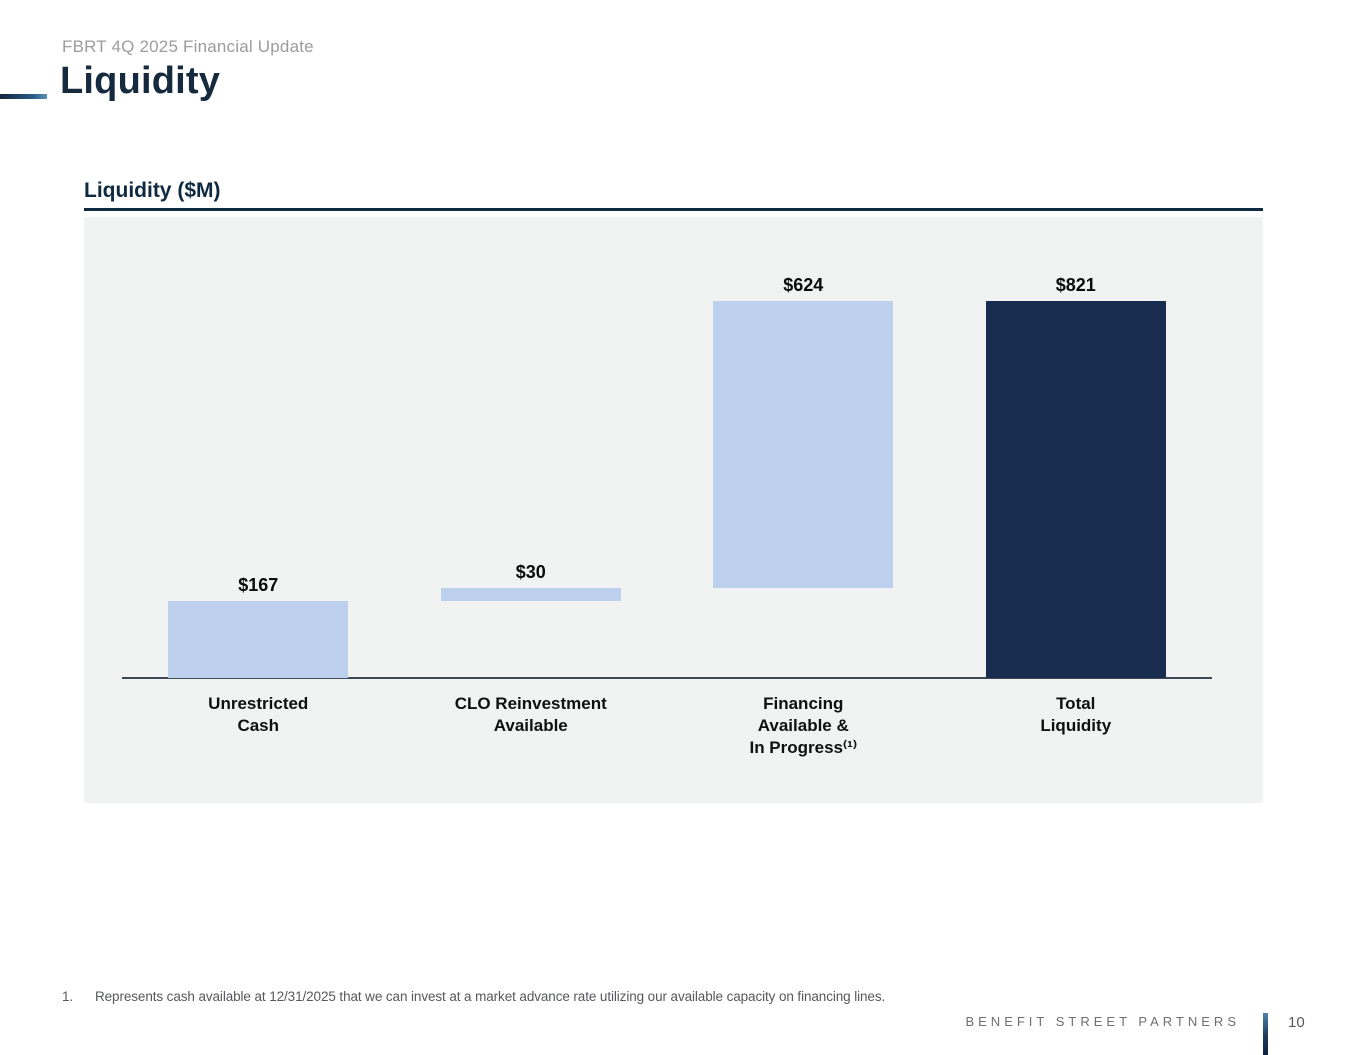  I want to click on category-label-clo-reinvestment-available: CLO Reinvestment Available, so click(530, 714).